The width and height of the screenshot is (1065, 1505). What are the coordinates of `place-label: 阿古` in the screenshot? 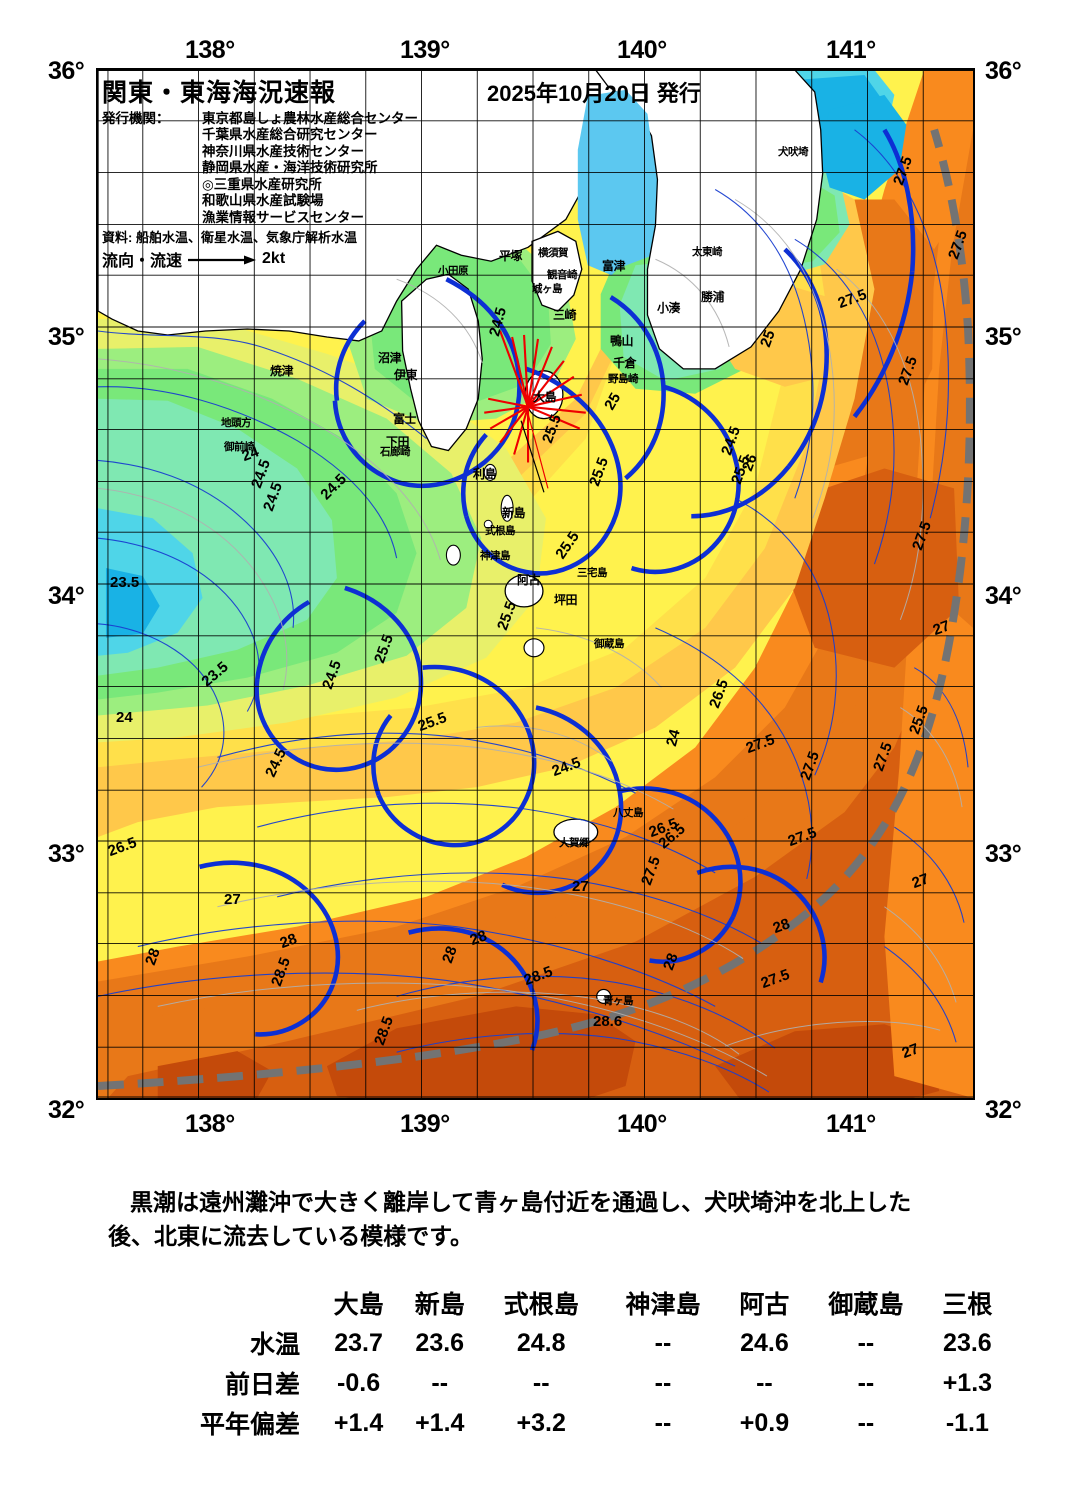 It's located at (529, 580).